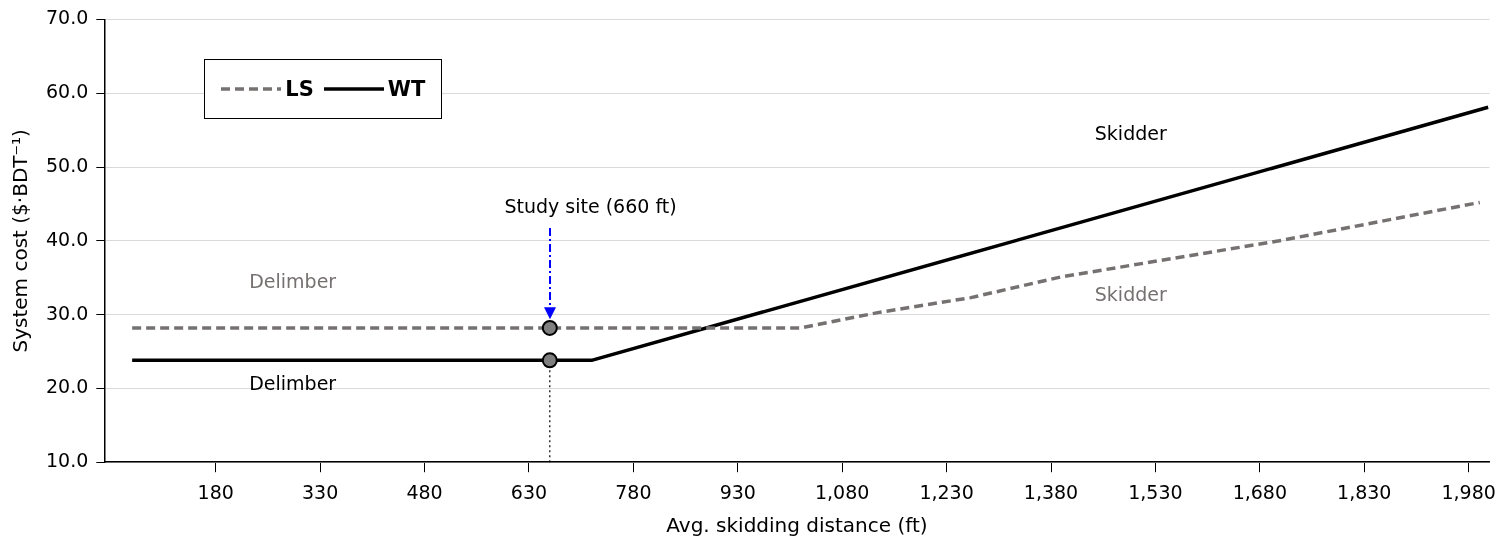 This screenshot has height=543, width=1506. Describe the element at coordinates (1260, 491) in the screenshot. I see `x-tick-label: 1,680` at that location.